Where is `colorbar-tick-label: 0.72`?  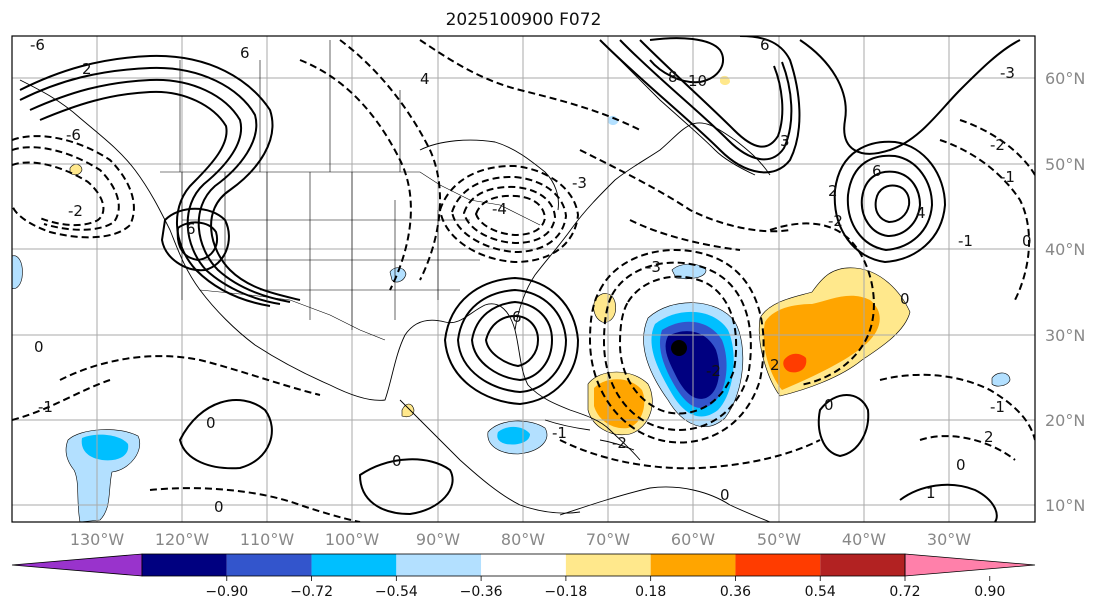
colorbar-tick-label: 0.72 is located at coordinates (904, 592).